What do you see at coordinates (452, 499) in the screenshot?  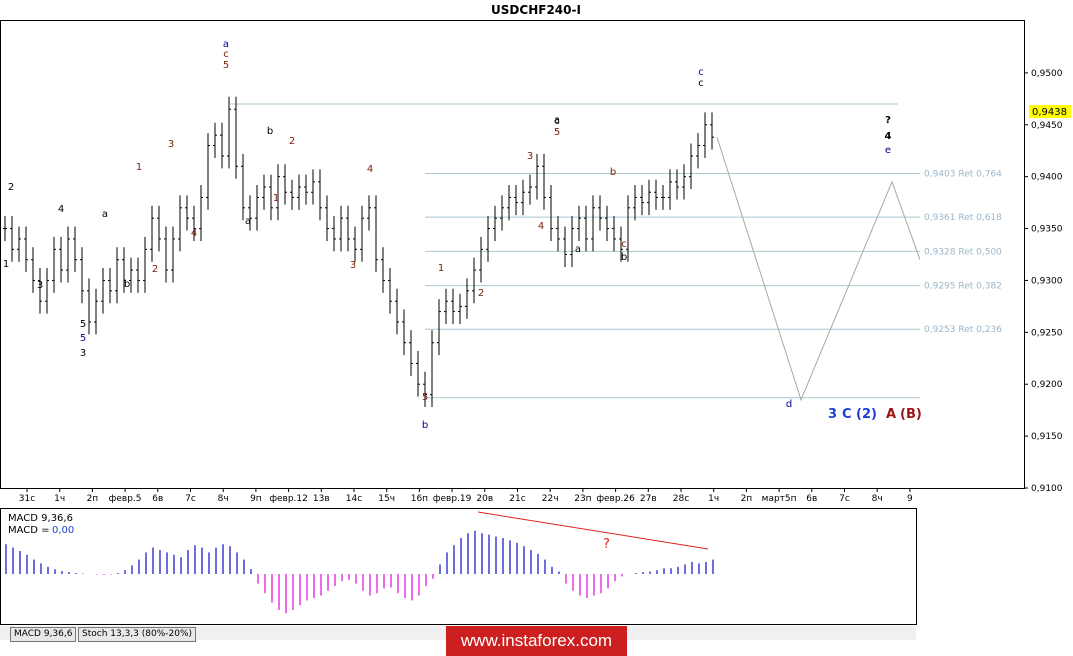 I see `time-tick-label: февр.19` at bounding box center [452, 499].